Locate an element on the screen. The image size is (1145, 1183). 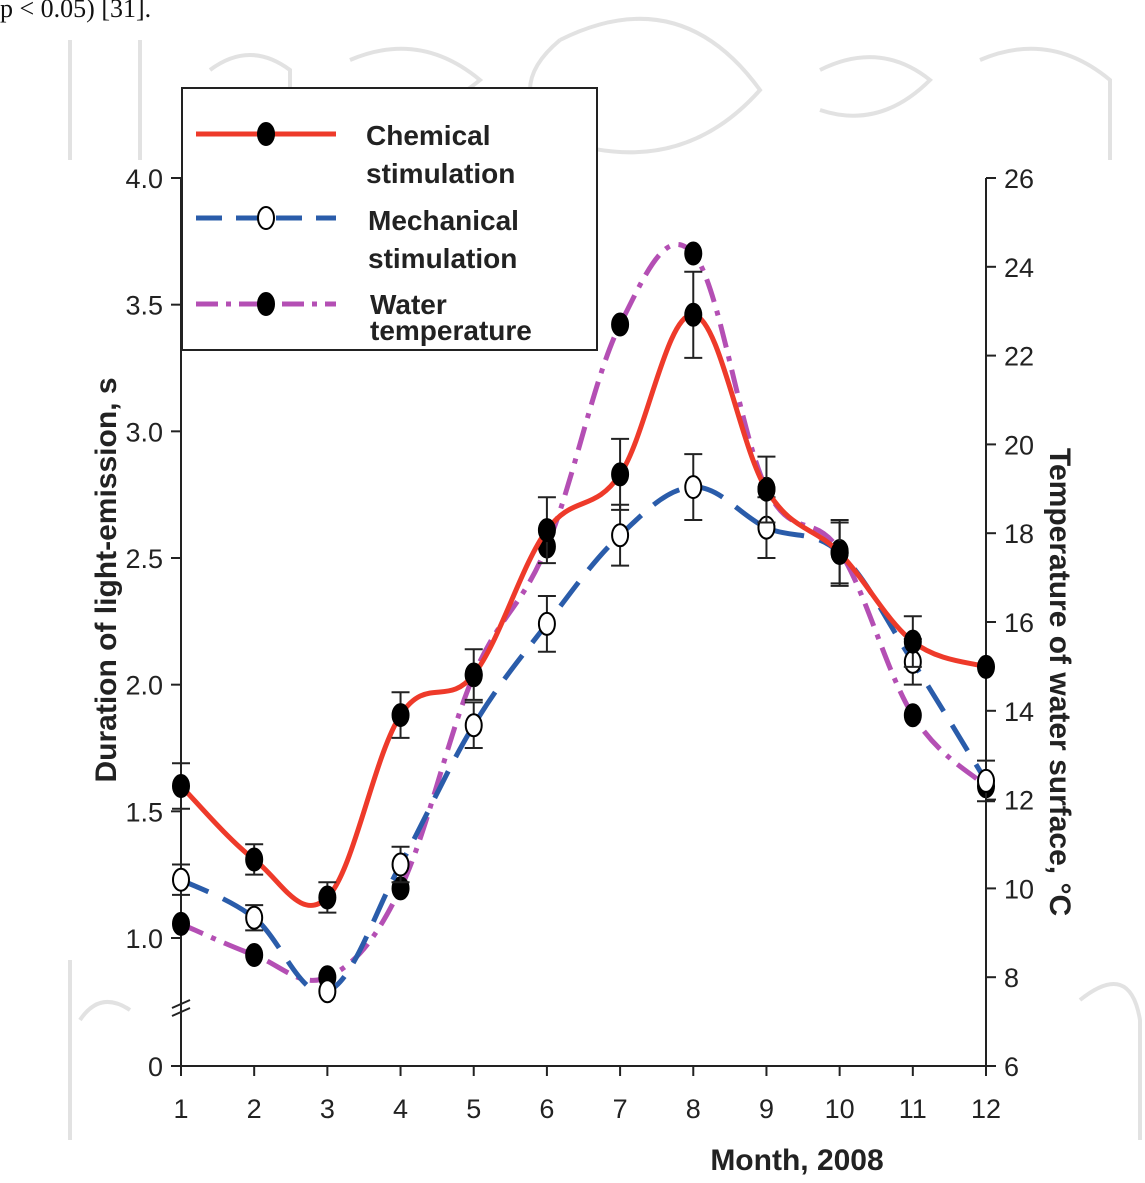
x-tick-label-1: 1 is located at coordinates (180, 1109).